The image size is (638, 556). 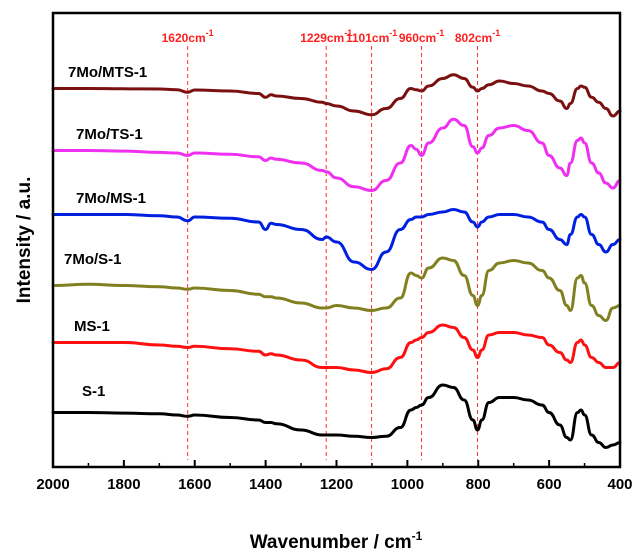 What do you see at coordinates (111, 198) in the screenshot?
I see `series-label-7mo-ms-1: 7Mo/MS-1` at bounding box center [111, 198].